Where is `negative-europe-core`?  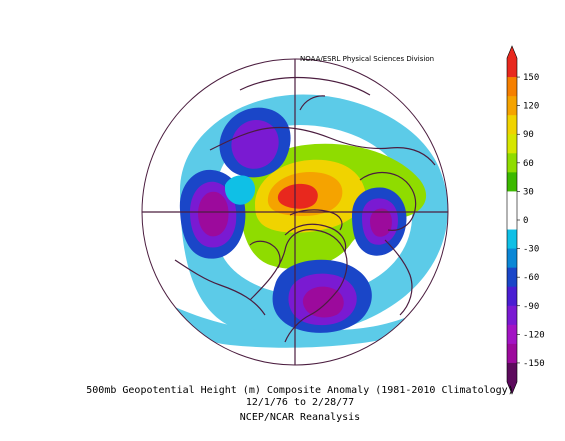 negative-europe-core is located at coordinates (381, 222).